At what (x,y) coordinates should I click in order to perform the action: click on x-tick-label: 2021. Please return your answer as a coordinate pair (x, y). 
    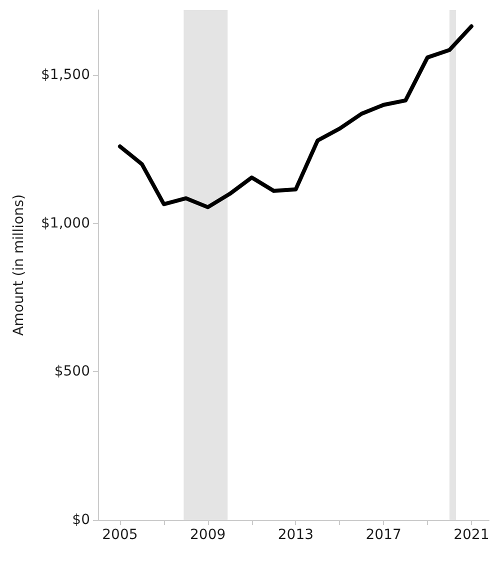
    Looking at the image, I should click on (472, 535).